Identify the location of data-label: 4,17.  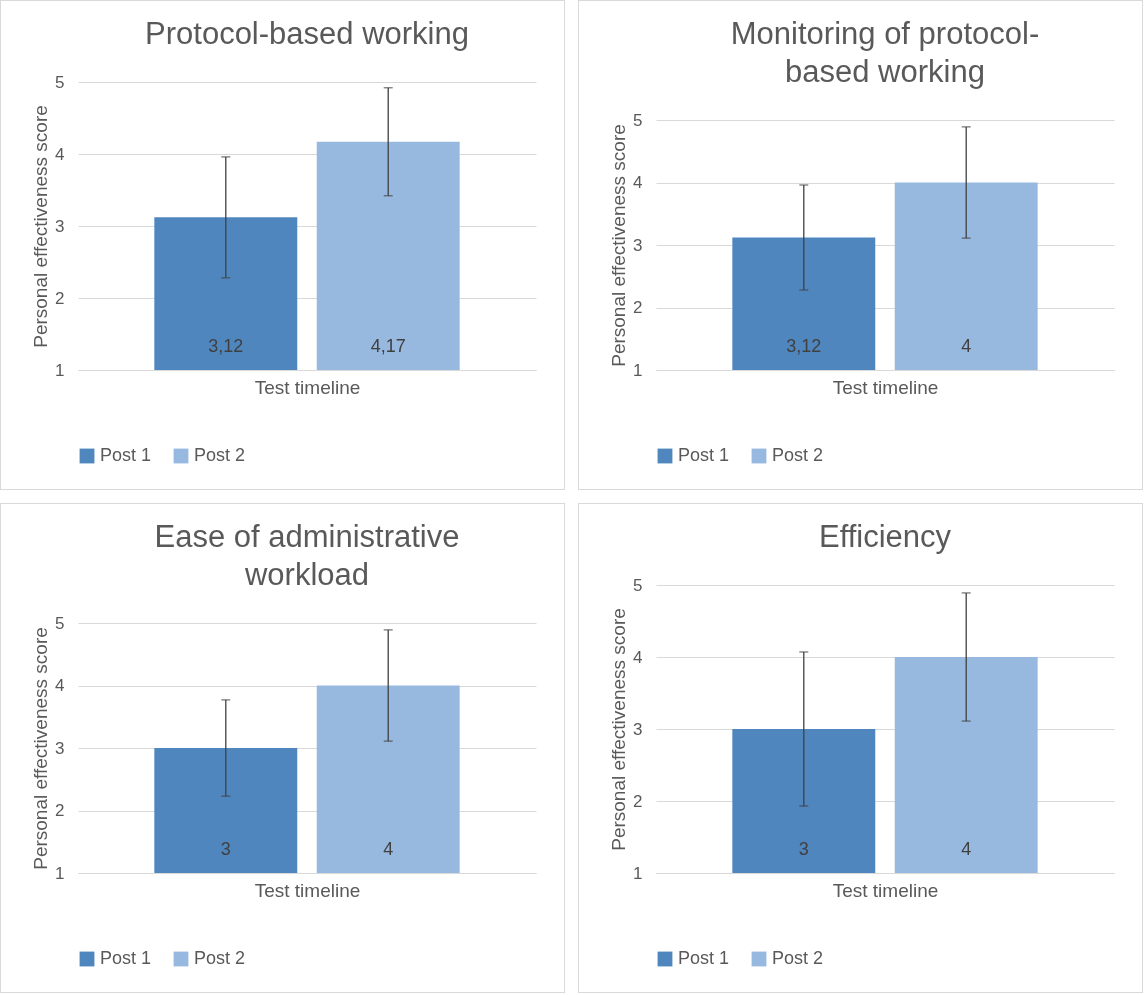
(388, 346).